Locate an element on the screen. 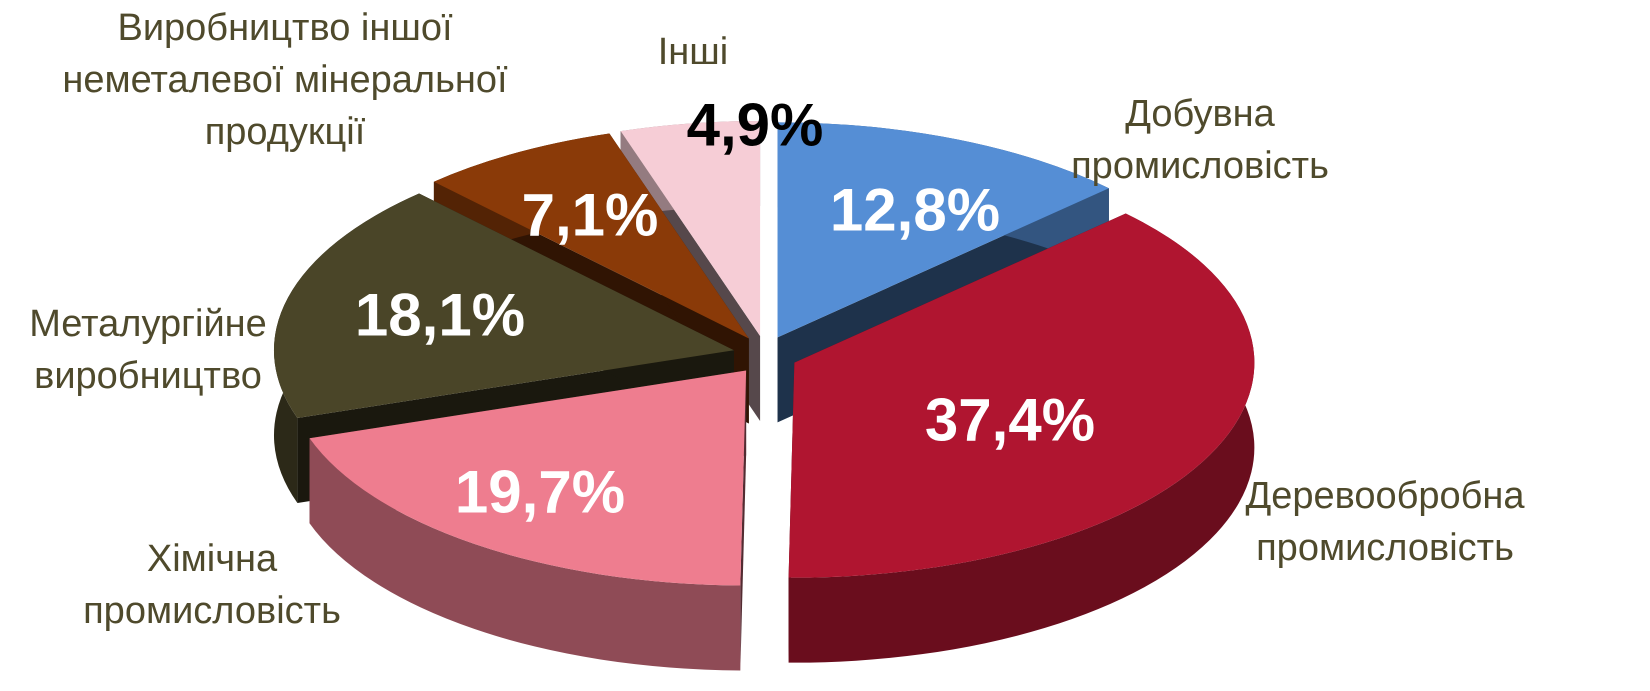 The image size is (1650, 691). value-label: 4,9% is located at coordinates (755, 125).